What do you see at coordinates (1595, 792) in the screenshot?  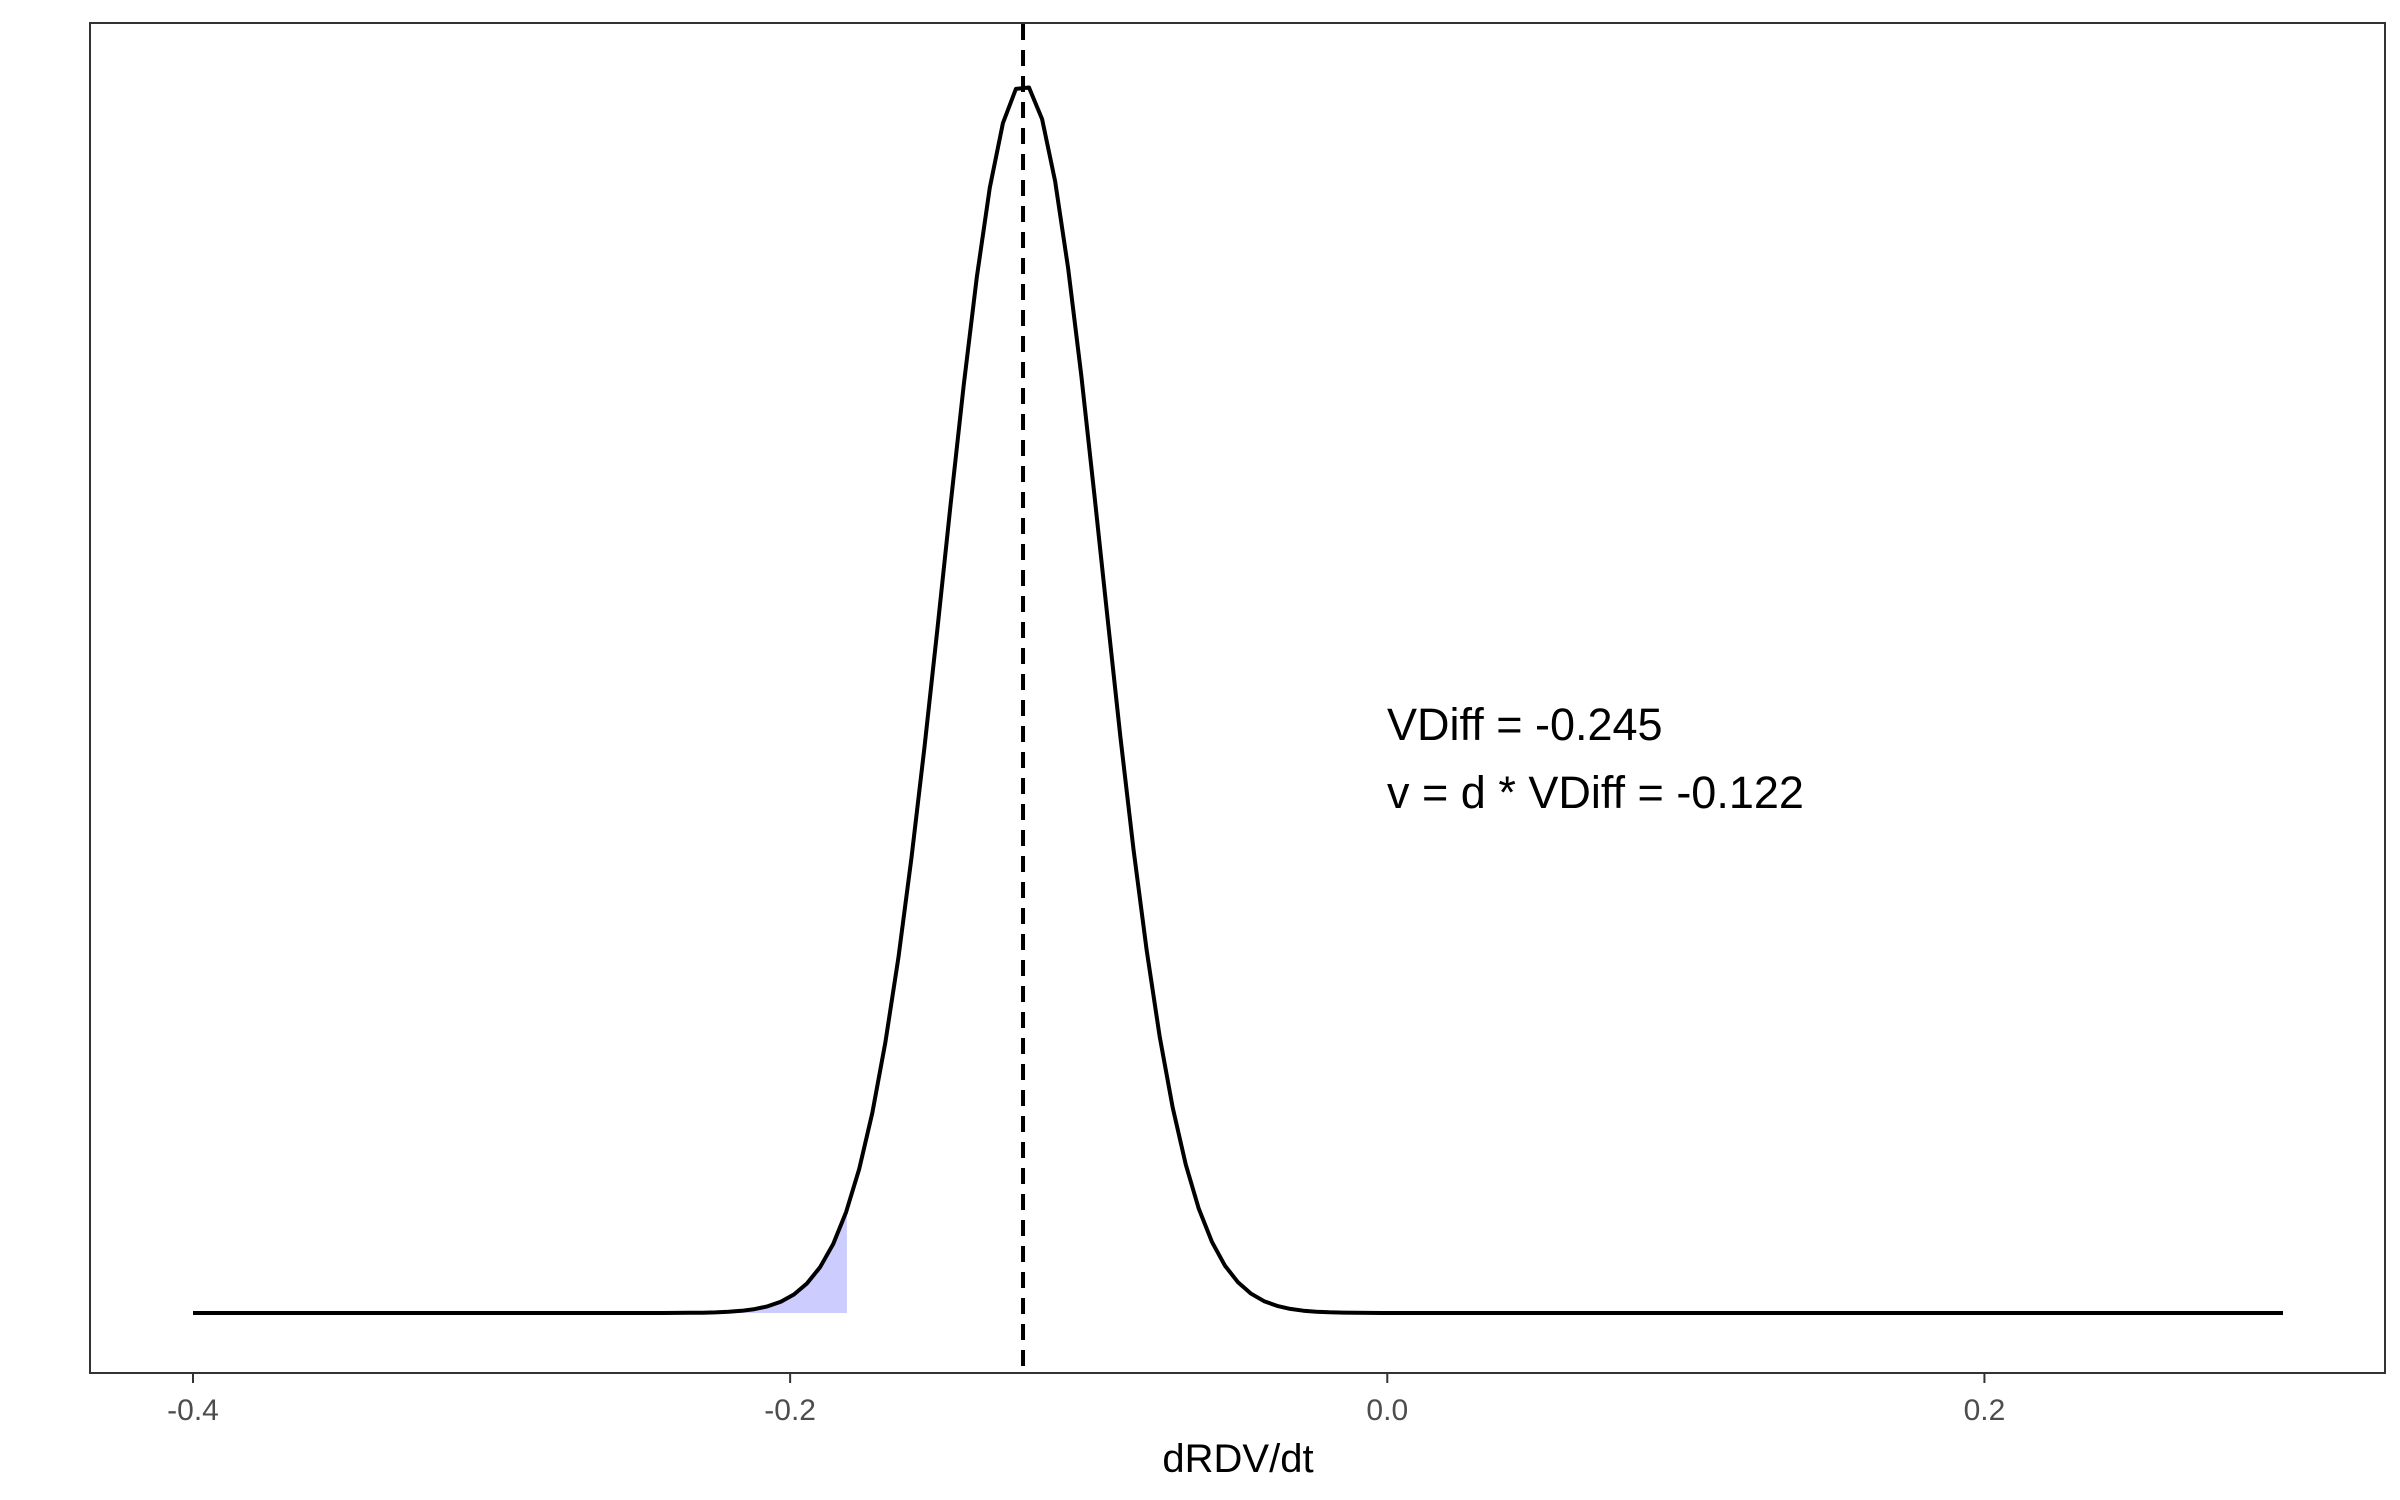 I see `annotation-v: v = d * VDiff = -0.122` at bounding box center [1595, 792].